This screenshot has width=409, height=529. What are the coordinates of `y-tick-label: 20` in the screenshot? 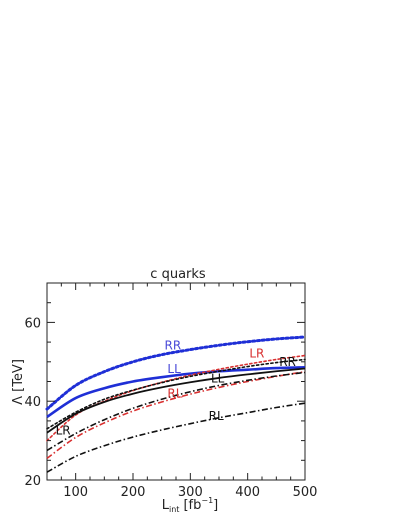 It's located at (32, 481).